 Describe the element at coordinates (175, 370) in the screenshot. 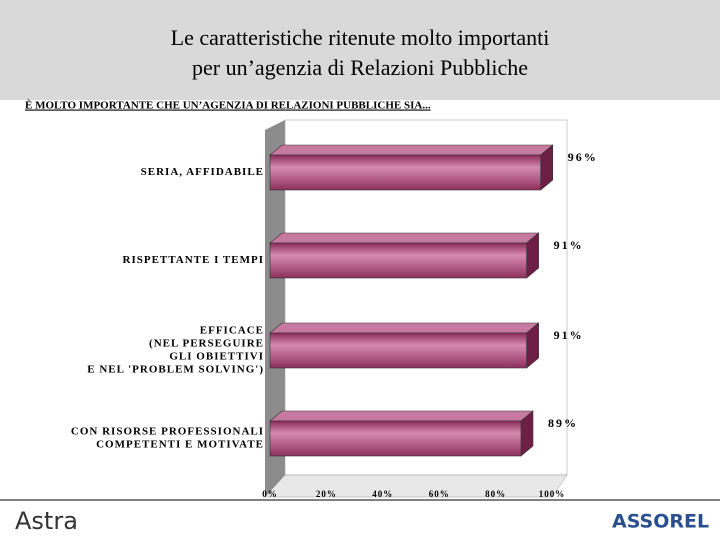

I see `category-label: E NEL 'PROBLEM SOLVING')` at that location.